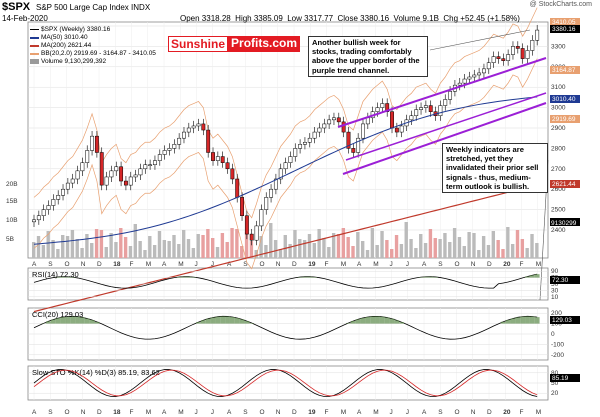 This screenshot has width=600, height=417. Describe the element at coordinates (555, 393) in the screenshot. I see `ind-tick-label: 20` at that location.